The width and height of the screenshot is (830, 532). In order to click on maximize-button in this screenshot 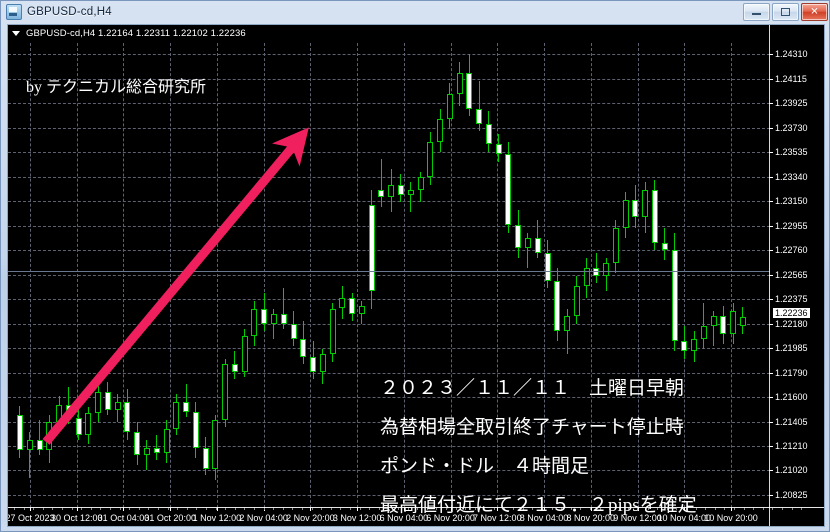, I will do `click(785, 12)`.